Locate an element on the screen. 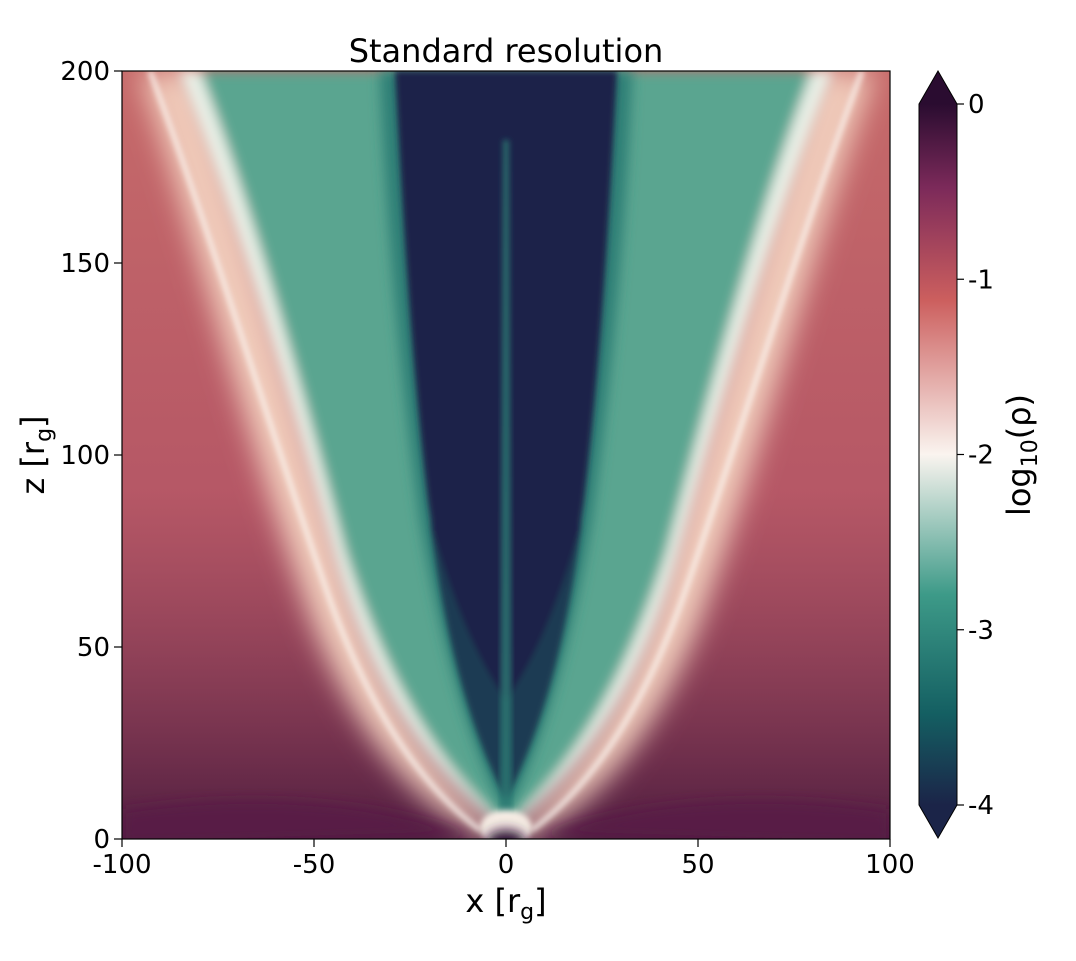 The image size is (1076, 961). colorbar-tick-label: -1 is located at coordinates (981, 280).